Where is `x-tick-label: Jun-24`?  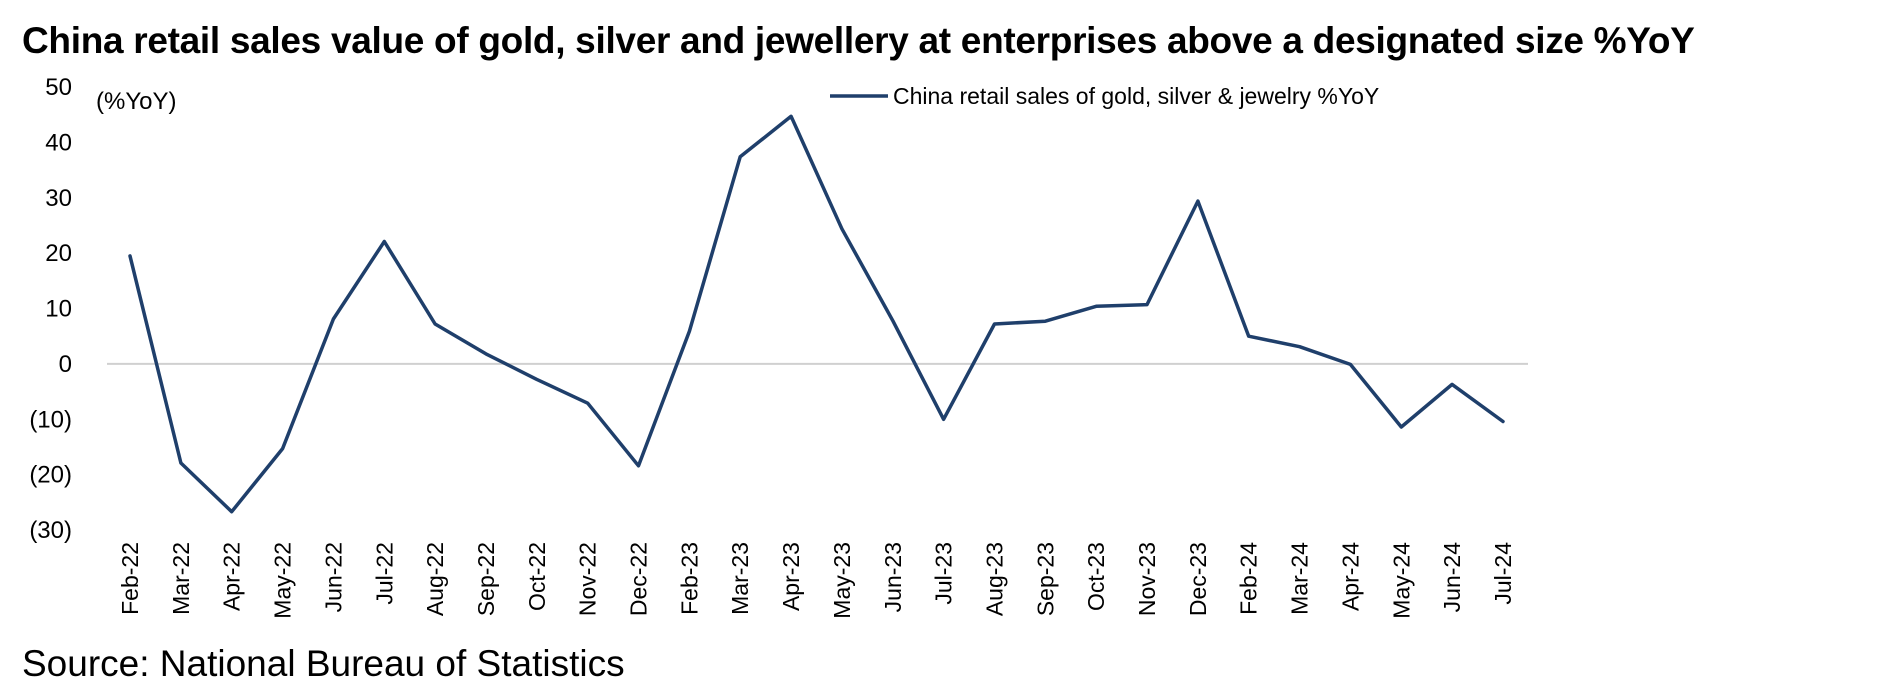 x-tick-label: Jun-24 is located at coordinates (1452, 577).